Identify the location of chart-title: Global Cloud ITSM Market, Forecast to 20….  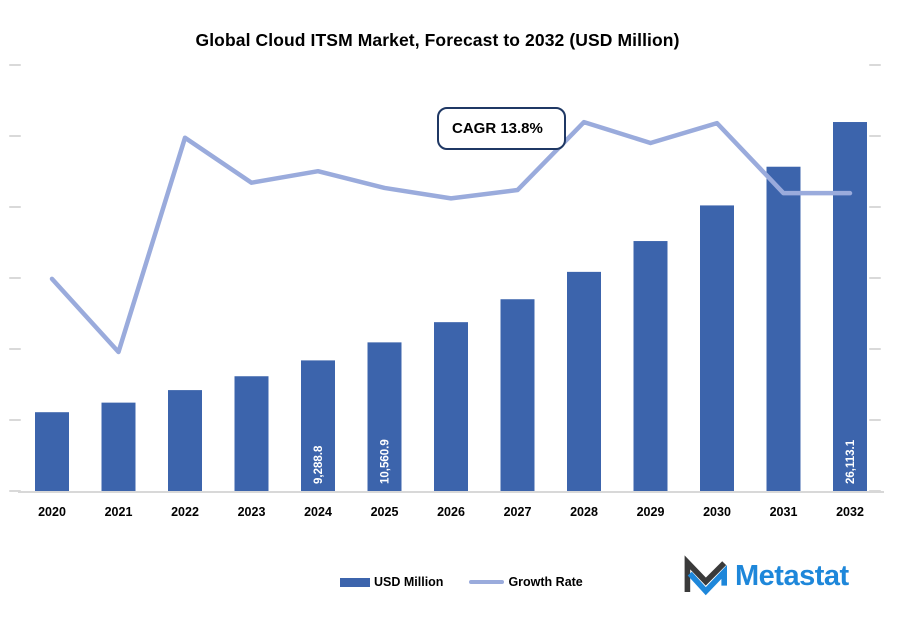
(437, 40).